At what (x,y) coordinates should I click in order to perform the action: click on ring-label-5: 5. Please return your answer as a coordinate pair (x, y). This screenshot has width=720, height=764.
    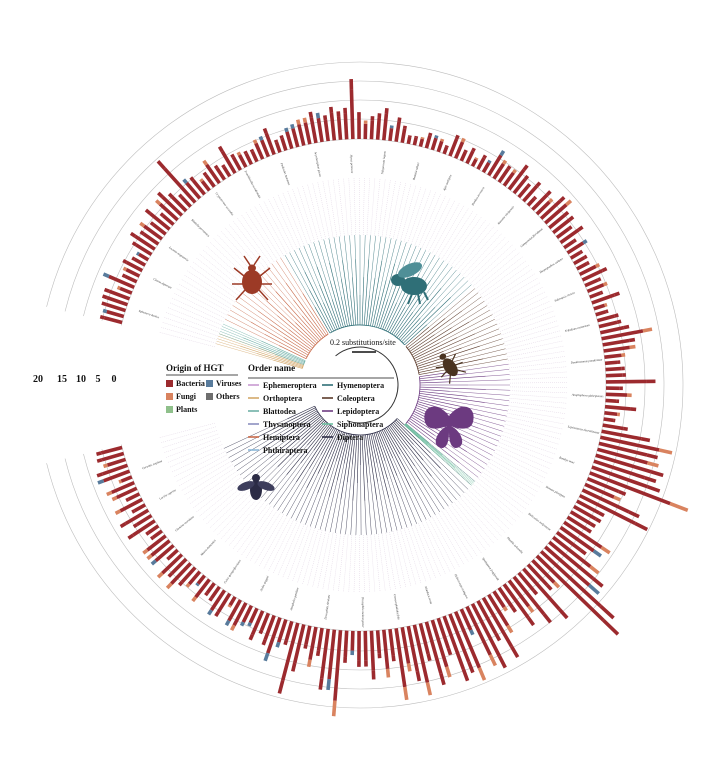
    Looking at the image, I should click on (98, 379).